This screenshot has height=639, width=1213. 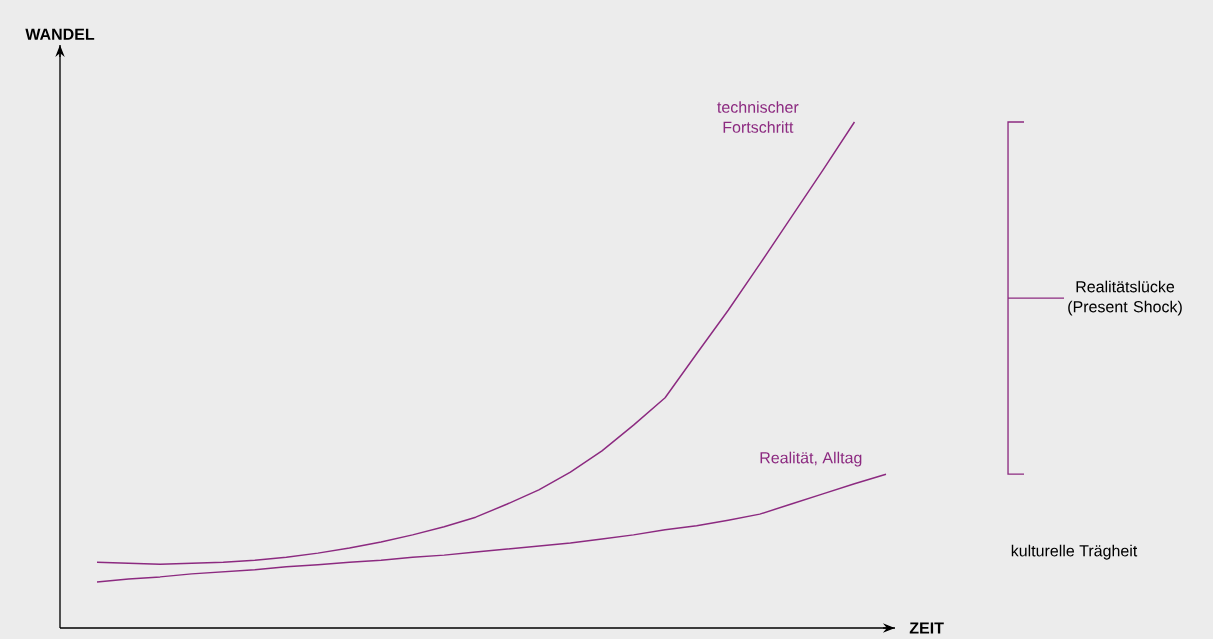 I want to click on text: kulturelle Trägheit, so click(x=1074, y=552).